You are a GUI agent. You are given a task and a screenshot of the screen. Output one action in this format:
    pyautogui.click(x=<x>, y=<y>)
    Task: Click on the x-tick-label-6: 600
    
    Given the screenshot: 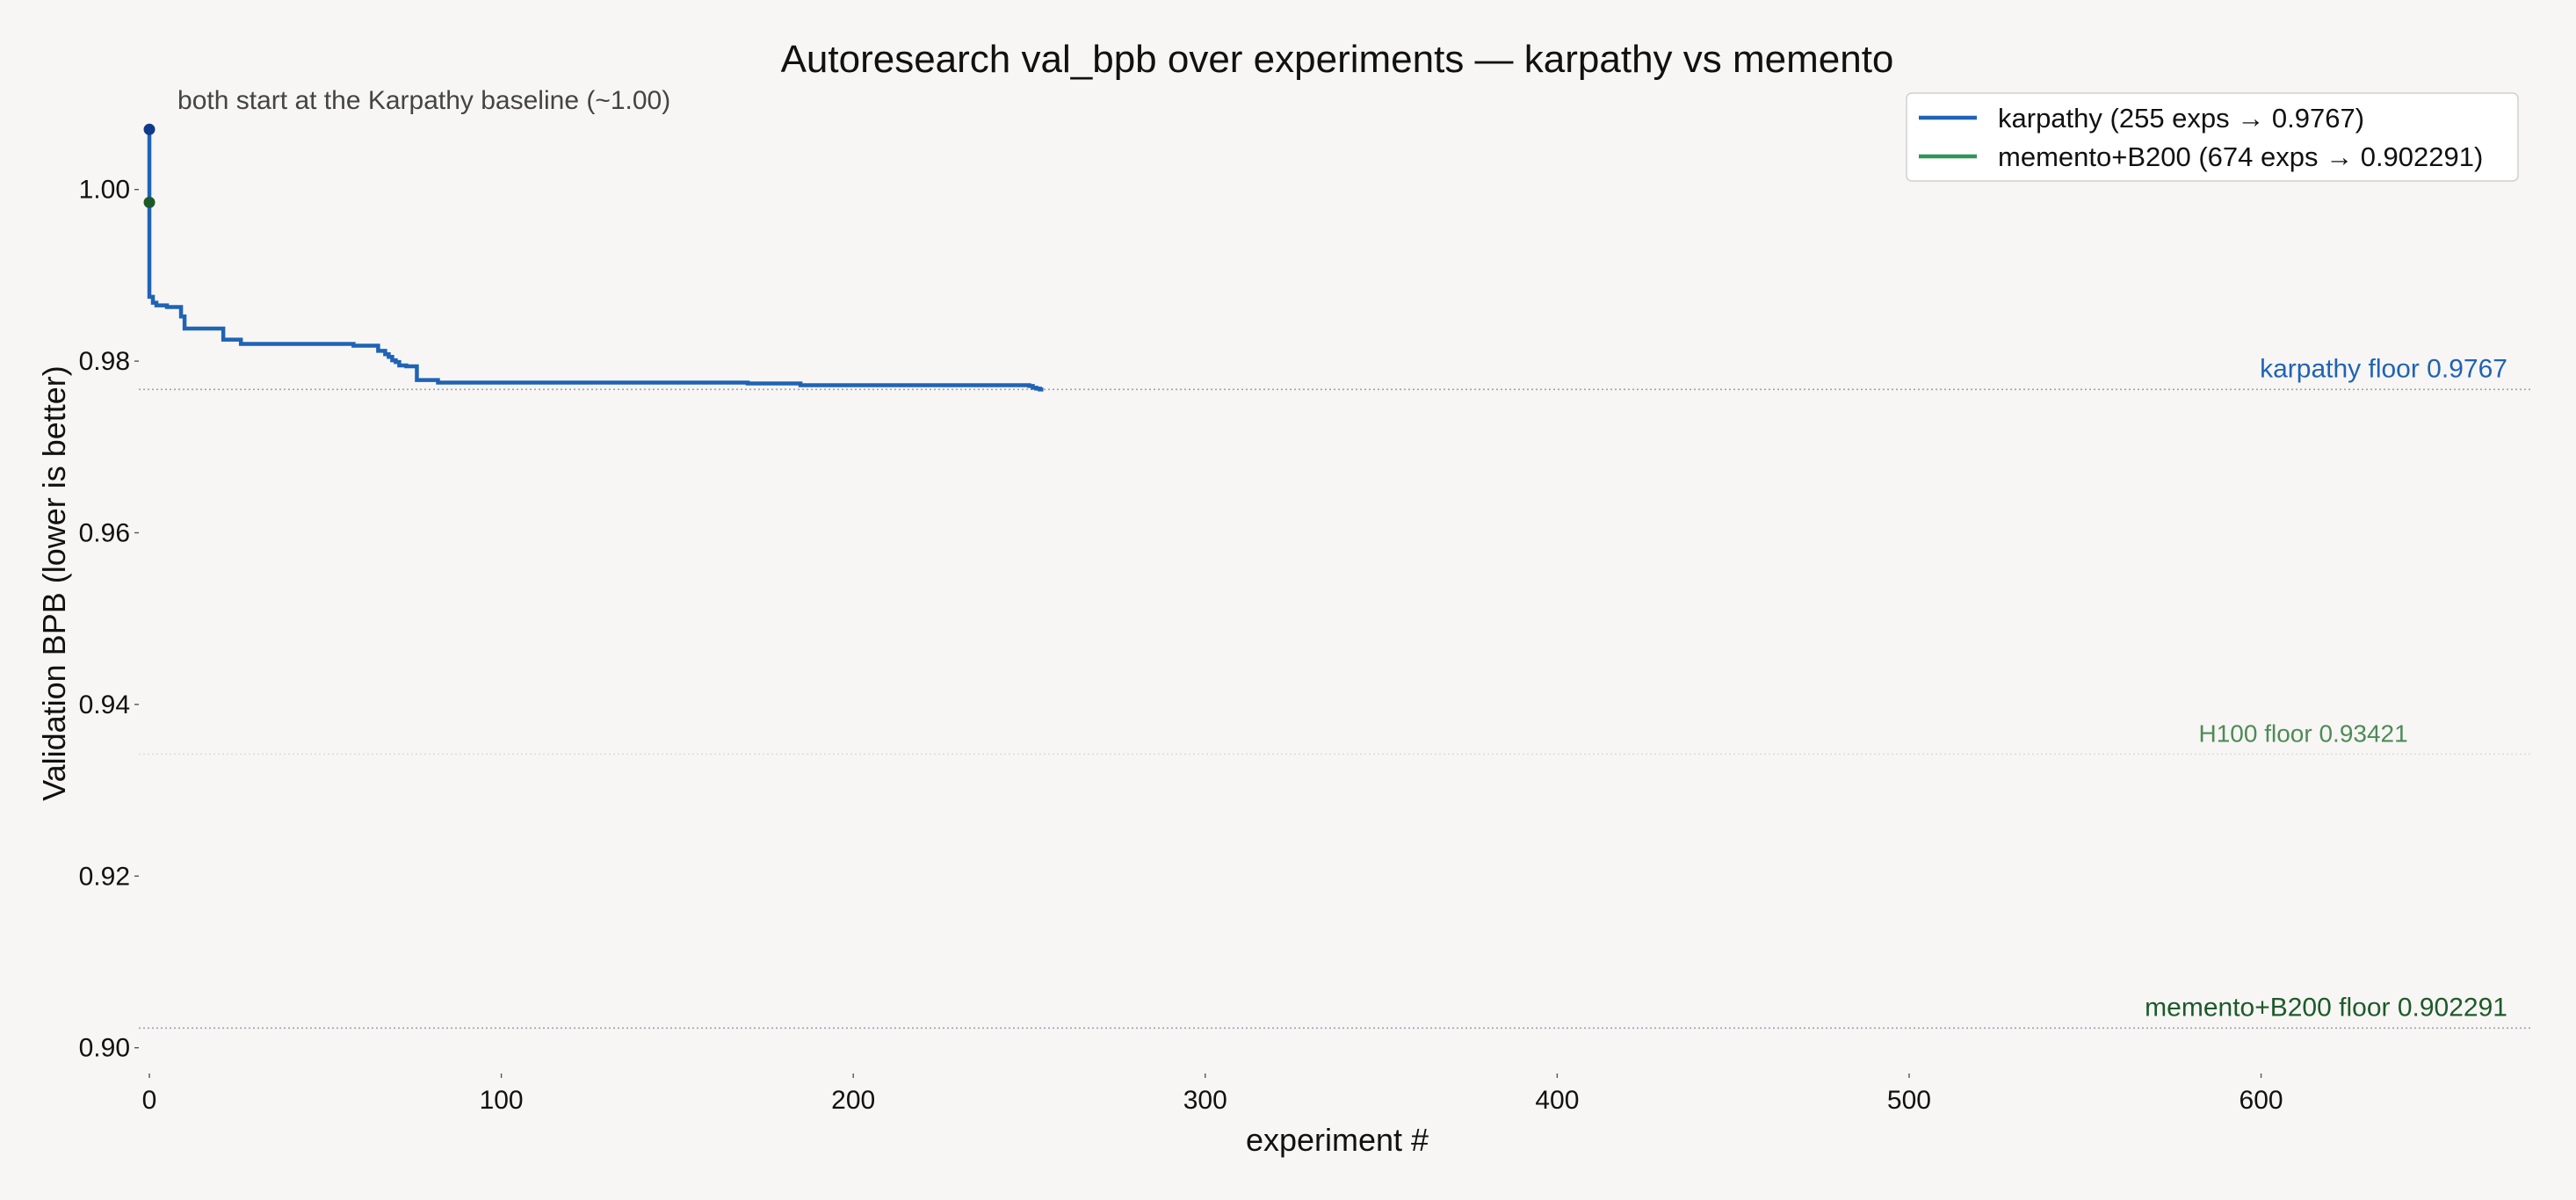 What is the action you would take?
    pyautogui.click(x=2261, y=1100)
    